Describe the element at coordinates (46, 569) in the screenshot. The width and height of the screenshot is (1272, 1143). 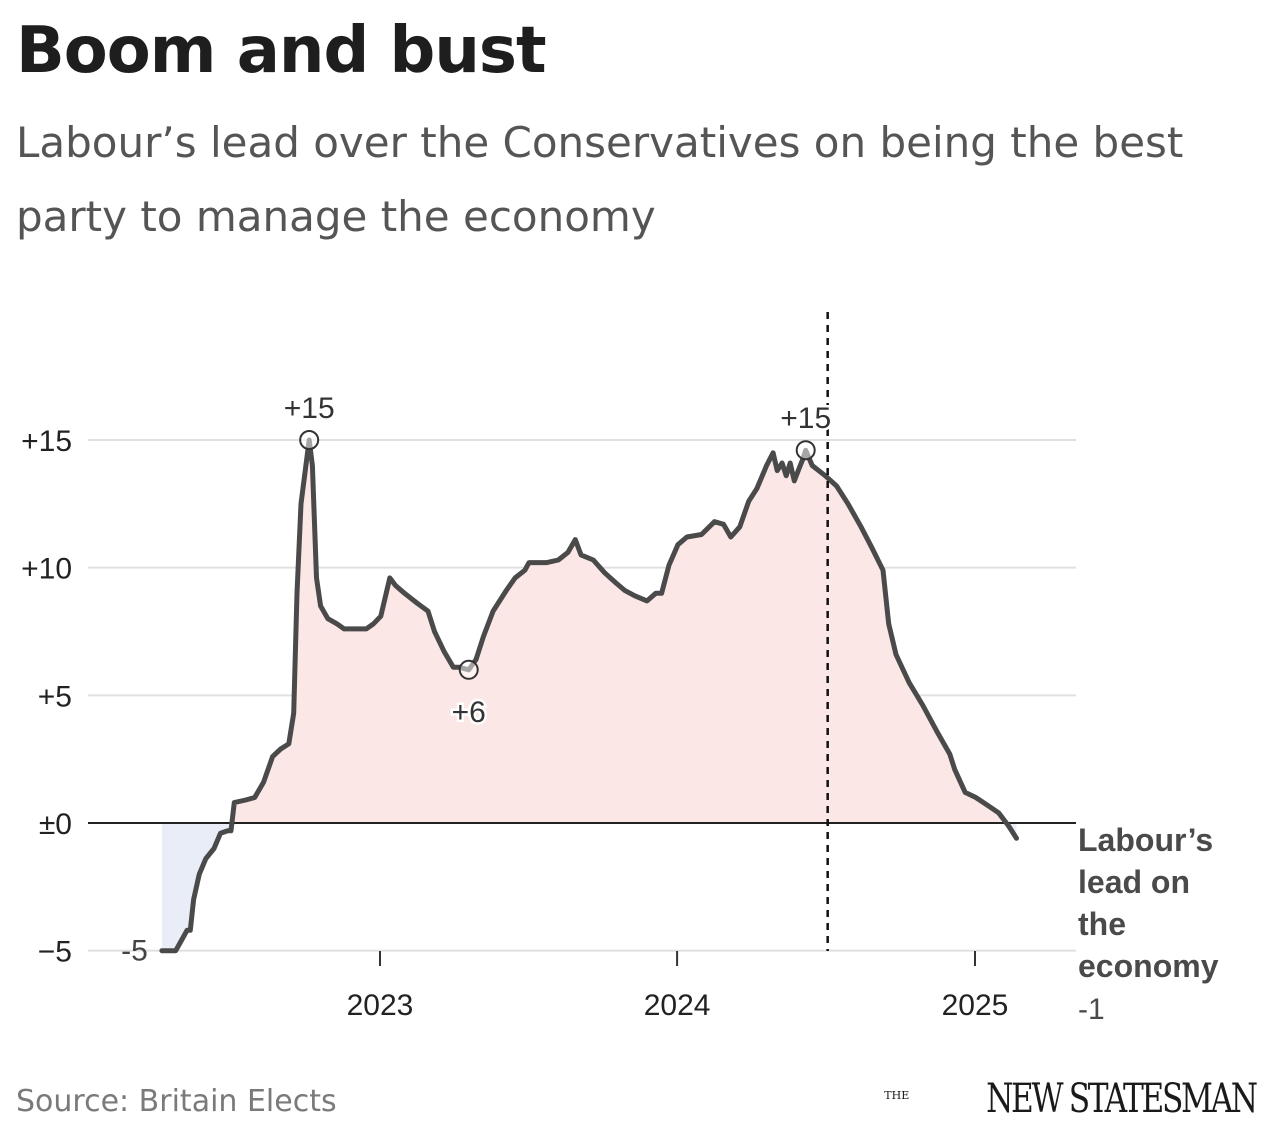
I see `y-tick-label: +10` at that location.